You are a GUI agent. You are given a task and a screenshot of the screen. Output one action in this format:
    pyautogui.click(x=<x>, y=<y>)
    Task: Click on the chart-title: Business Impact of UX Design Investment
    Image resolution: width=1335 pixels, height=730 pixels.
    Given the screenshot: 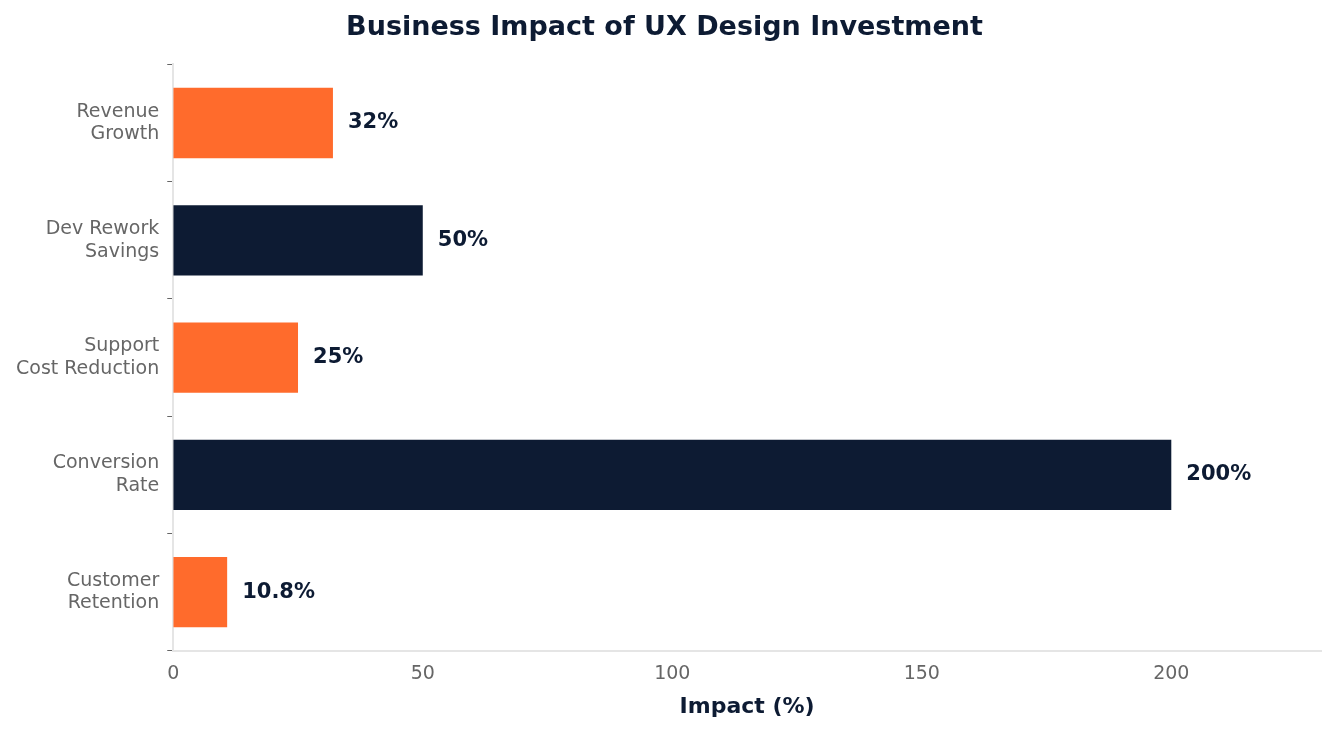 What is the action you would take?
    pyautogui.click(x=664, y=26)
    